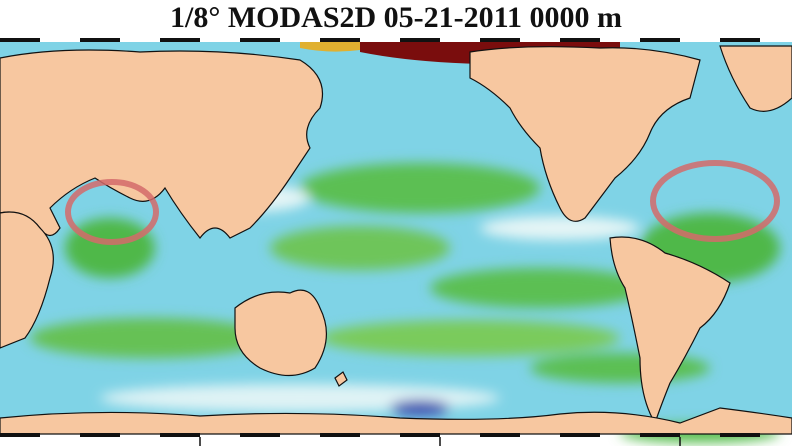  Describe the element at coordinates (440, 441) in the screenshot. I see `frame-ticks` at that location.